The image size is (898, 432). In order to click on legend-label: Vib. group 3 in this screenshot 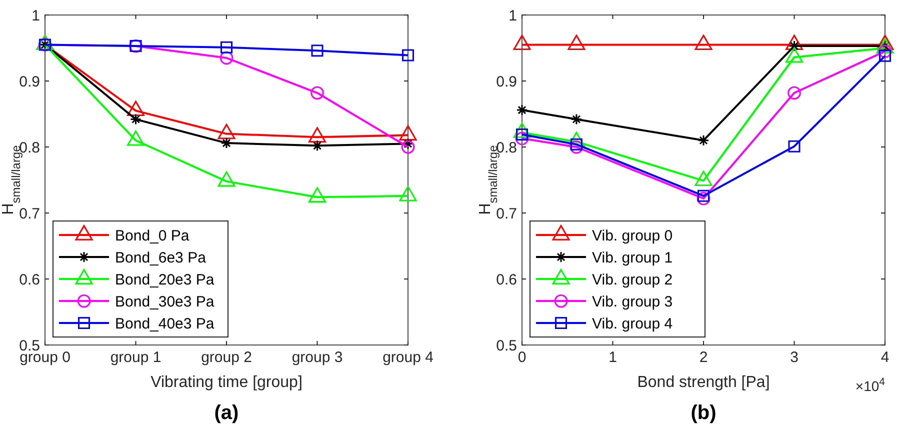, I will do `click(632, 301)`.